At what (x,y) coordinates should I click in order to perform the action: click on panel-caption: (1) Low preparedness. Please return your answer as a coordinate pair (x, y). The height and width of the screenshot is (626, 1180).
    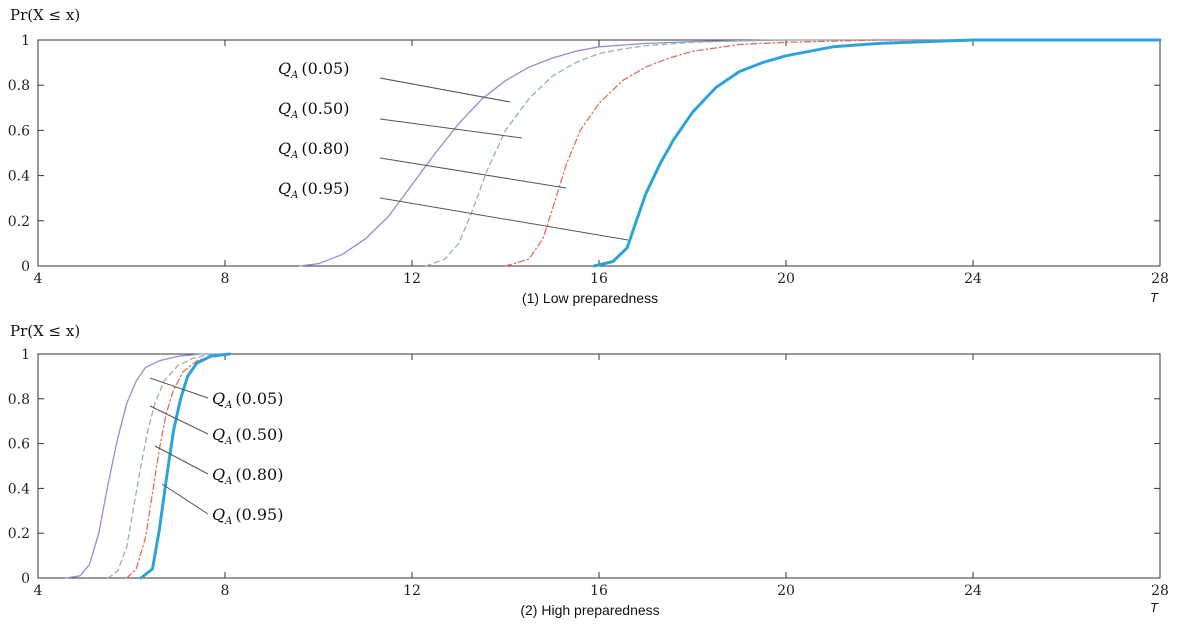
    Looking at the image, I should click on (590, 298).